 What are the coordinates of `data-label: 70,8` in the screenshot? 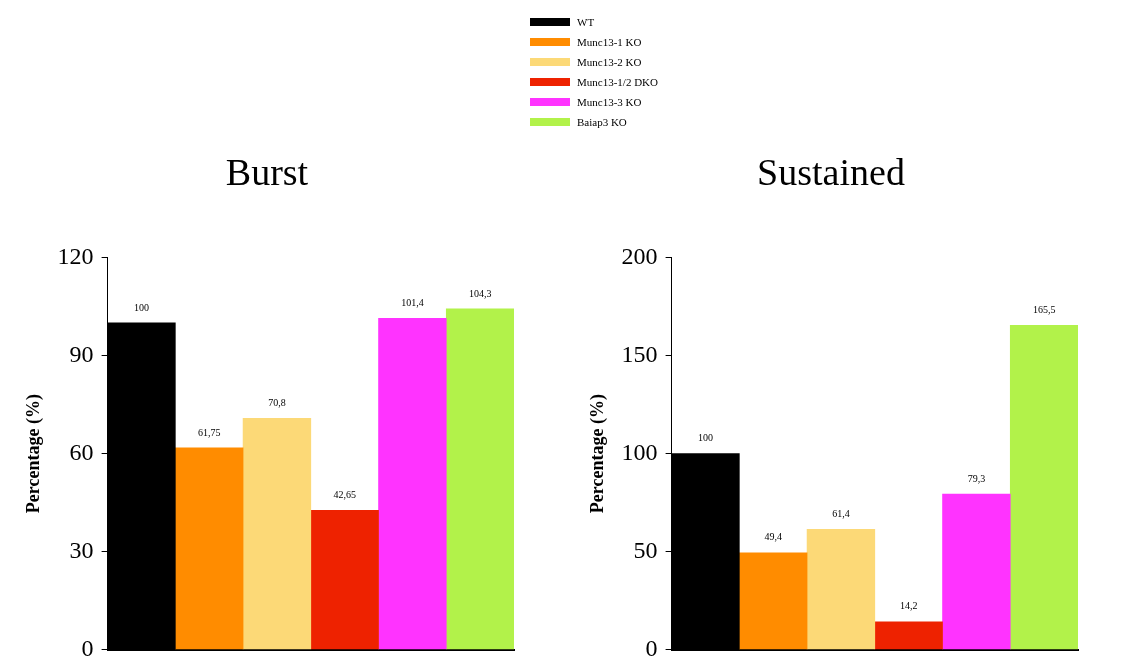 It's located at (277, 402).